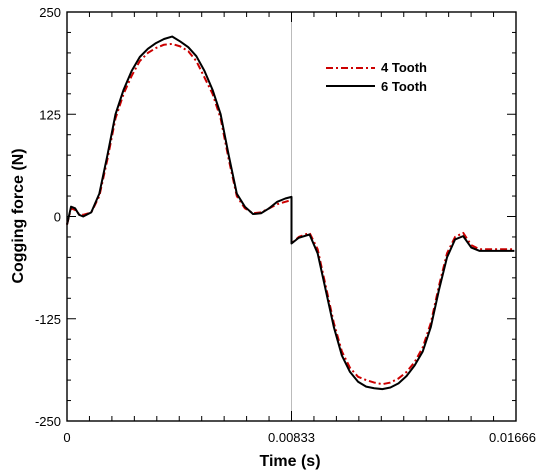 Image resolution: width=550 pixels, height=475 pixels. I want to click on y-tick-label: -250, so click(48, 421).